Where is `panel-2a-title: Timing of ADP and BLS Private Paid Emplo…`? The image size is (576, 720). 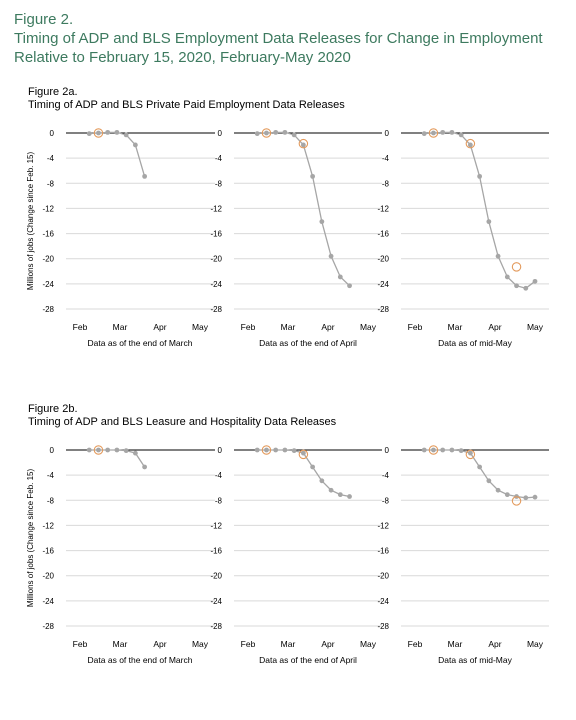 panel-2a-title: Timing of ADP and BLS Private Paid Emplo… is located at coordinates (186, 105).